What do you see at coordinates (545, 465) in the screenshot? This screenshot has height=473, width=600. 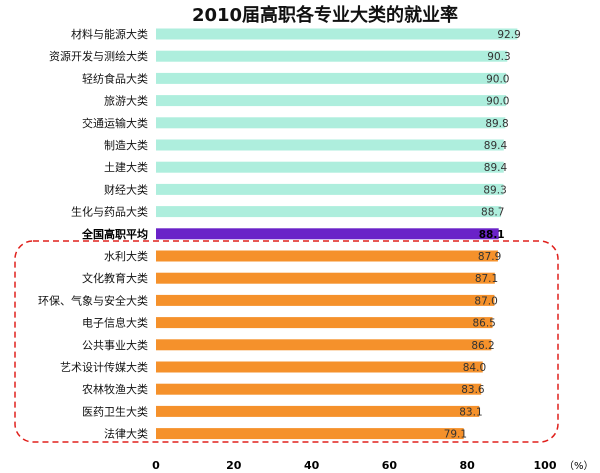 I see `x-tick-label: 100` at bounding box center [545, 465].